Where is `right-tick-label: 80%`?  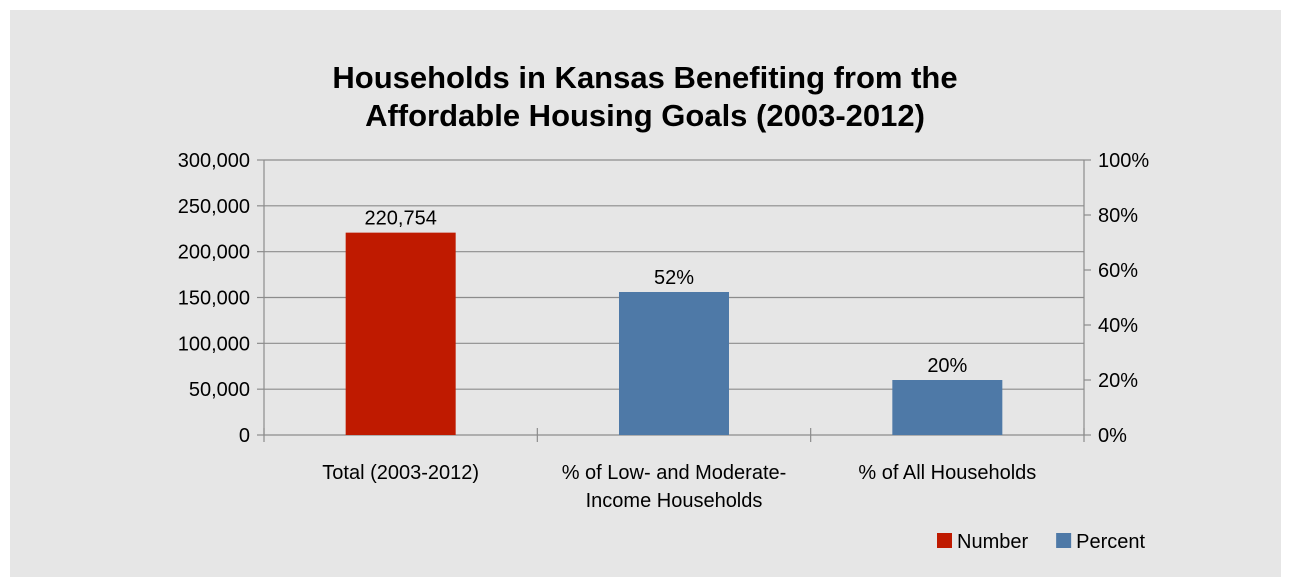
right-tick-label: 80% is located at coordinates (1118, 216).